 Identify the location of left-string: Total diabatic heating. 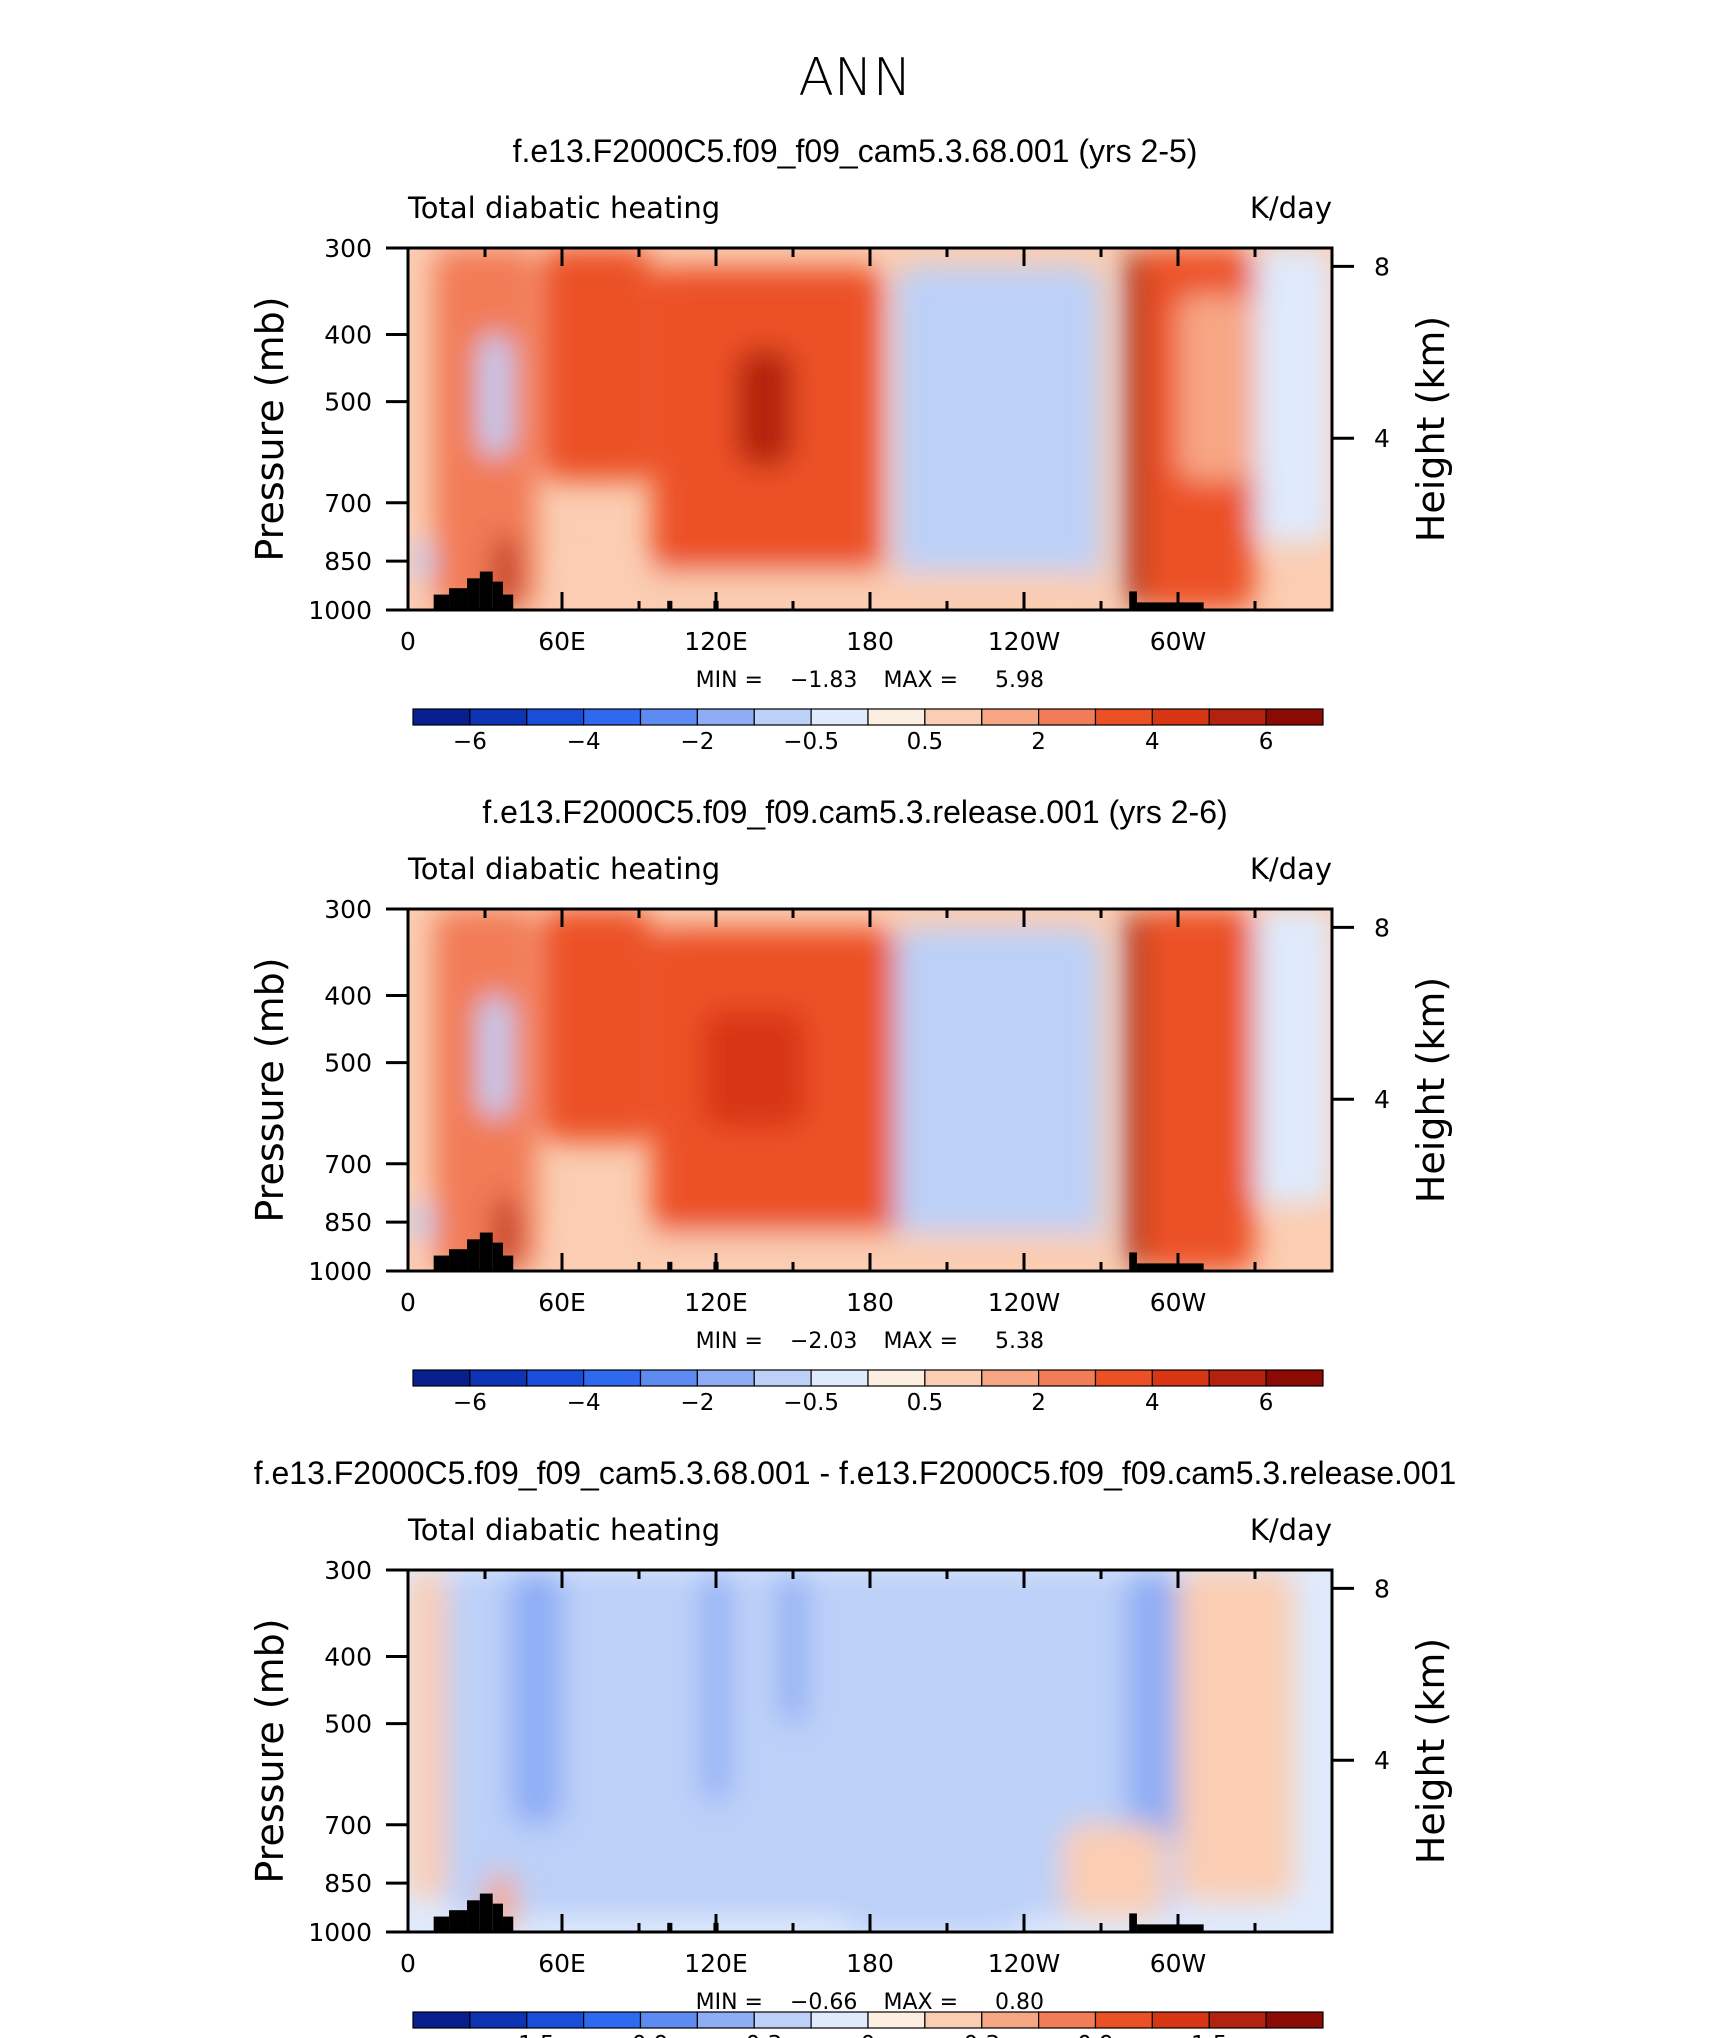
(563, 869).